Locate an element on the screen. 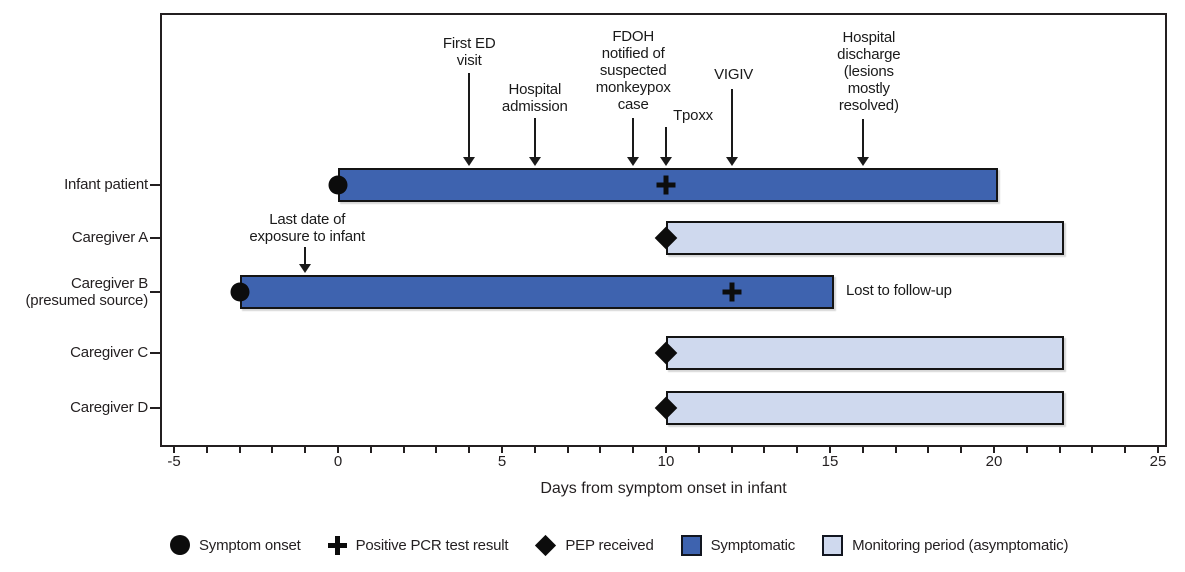 This screenshot has width=1185, height=572. x-tick-label: 15 is located at coordinates (830, 461).